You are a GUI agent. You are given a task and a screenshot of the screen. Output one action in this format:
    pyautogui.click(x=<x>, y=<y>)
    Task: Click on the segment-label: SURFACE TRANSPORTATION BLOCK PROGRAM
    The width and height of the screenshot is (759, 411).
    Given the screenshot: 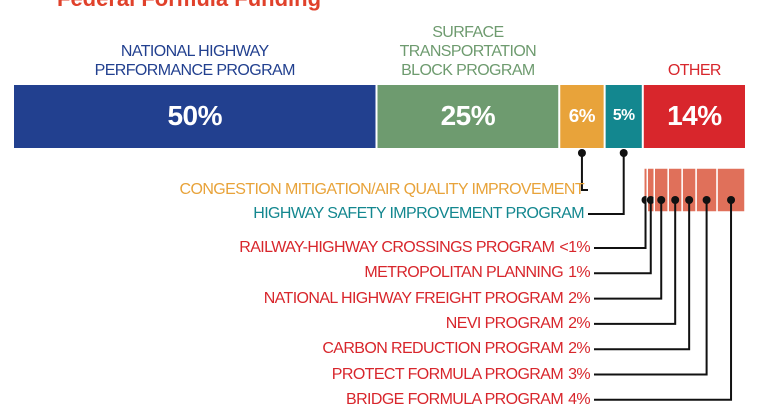 What is the action you would take?
    pyautogui.click(x=468, y=51)
    